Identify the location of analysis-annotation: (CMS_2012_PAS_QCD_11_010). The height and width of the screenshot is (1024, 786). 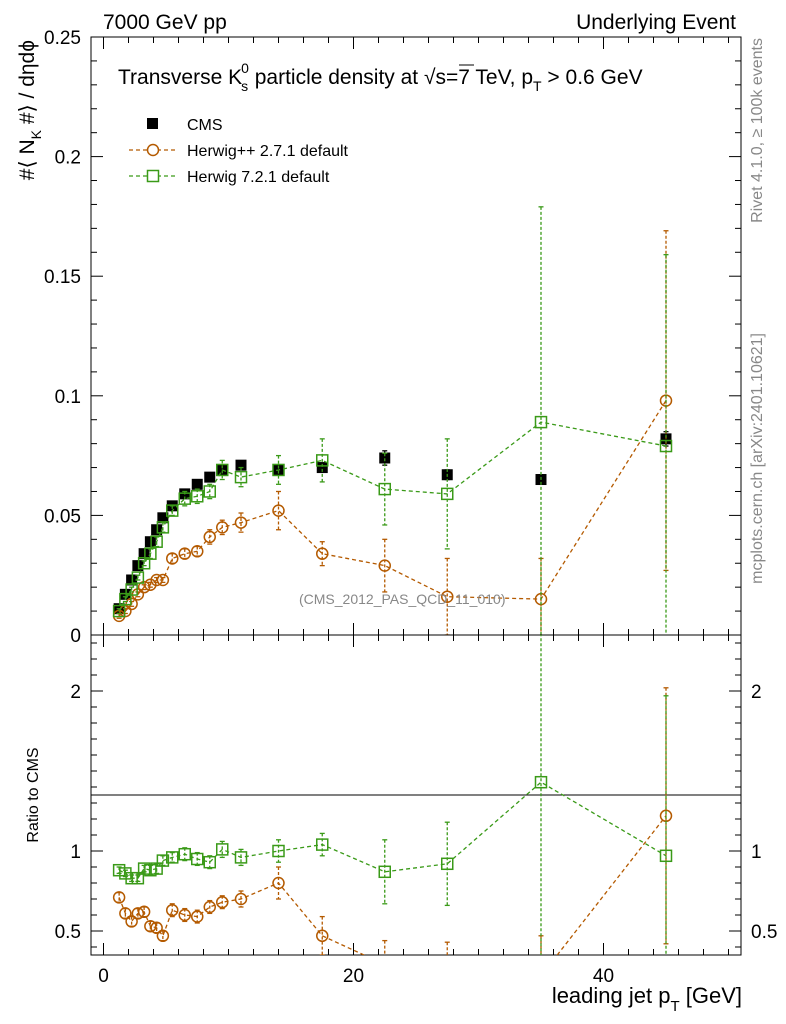
(402, 599).